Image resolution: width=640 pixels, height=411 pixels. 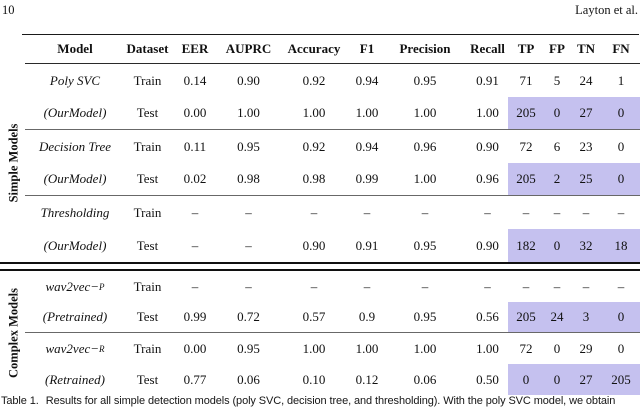 What do you see at coordinates (75, 348) in the screenshot?
I see `model-name-cell: wav2vec− R` at bounding box center [75, 348].